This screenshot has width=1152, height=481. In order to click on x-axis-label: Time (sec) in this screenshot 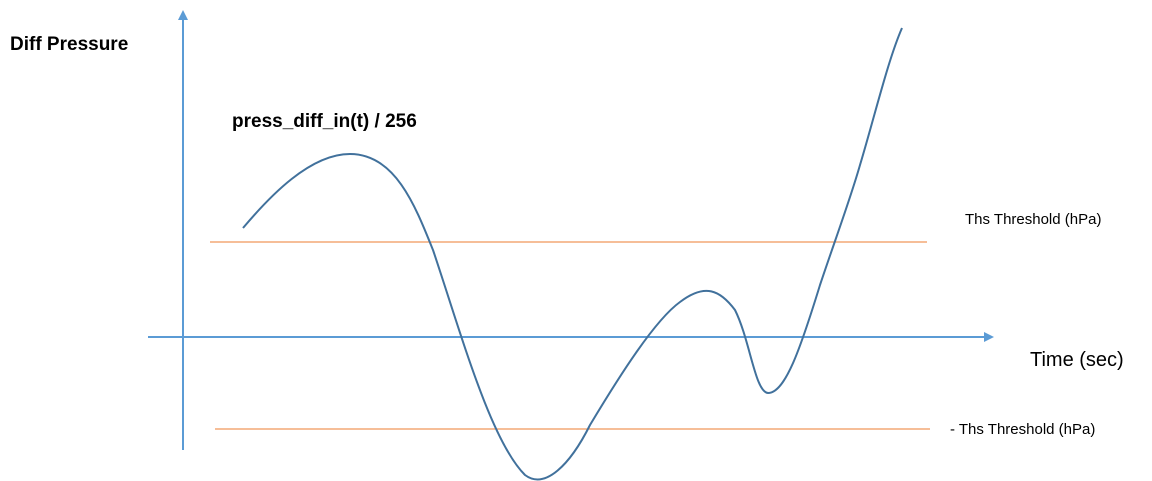, I will do `click(1077, 360)`.